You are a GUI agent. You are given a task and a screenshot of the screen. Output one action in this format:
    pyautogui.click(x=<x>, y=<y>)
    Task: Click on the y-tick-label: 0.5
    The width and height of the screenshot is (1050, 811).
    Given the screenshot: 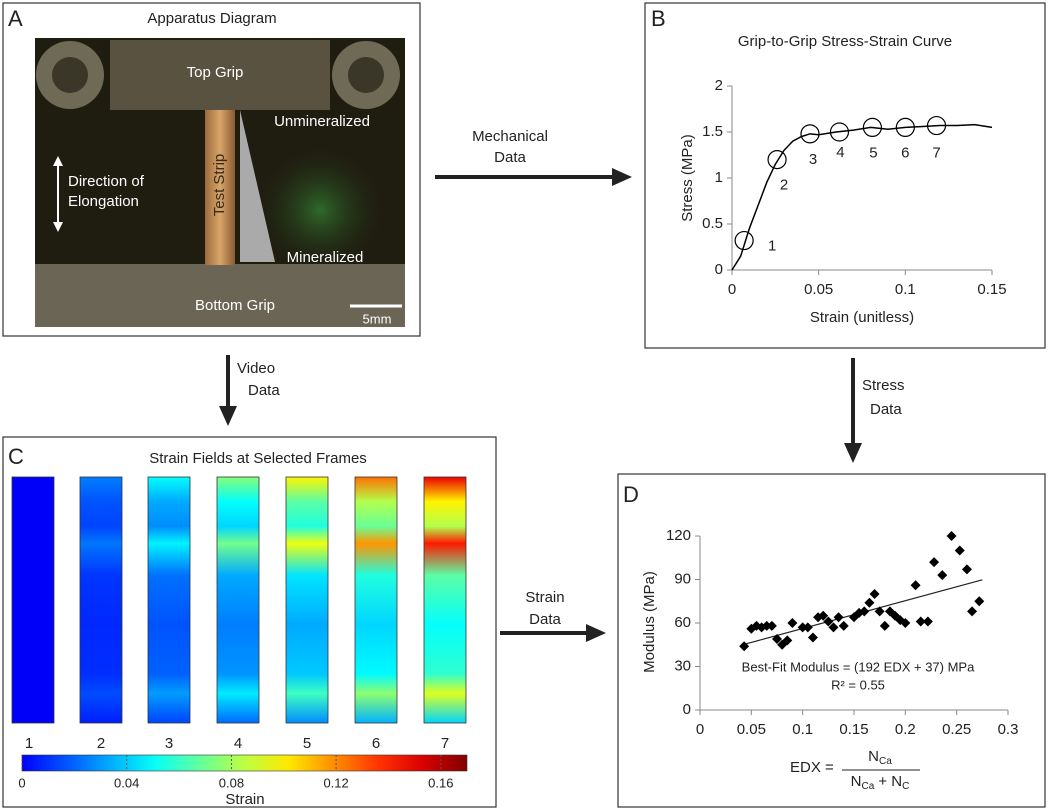 What is the action you would take?
    pyautogui.click(x=712, y=223)
    